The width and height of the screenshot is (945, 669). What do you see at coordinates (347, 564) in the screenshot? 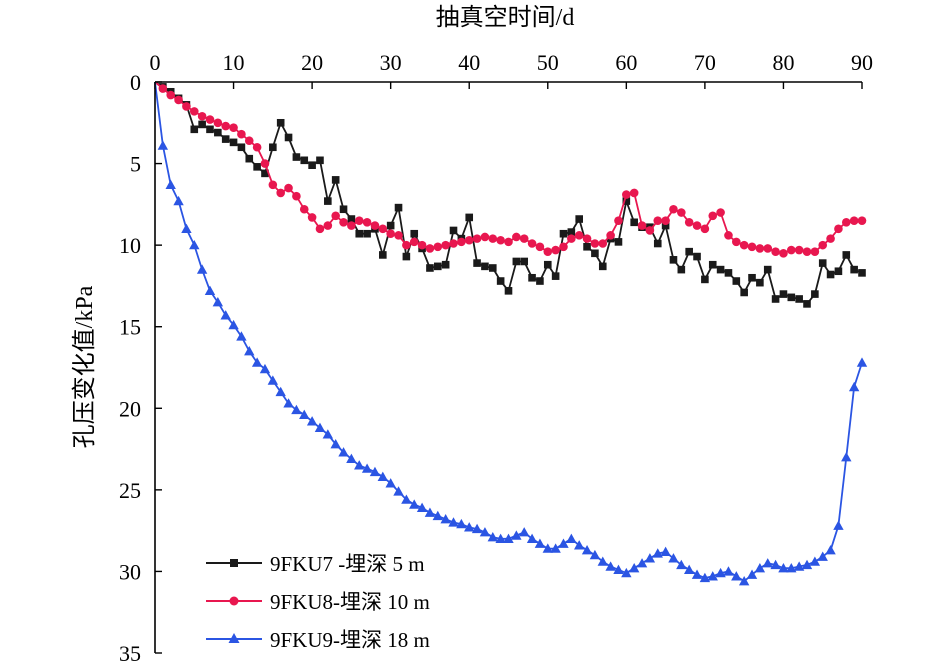
I see `legend-label-9fku7: 9FKU7 -埋深 5 m` at bounding box center [347, 564].